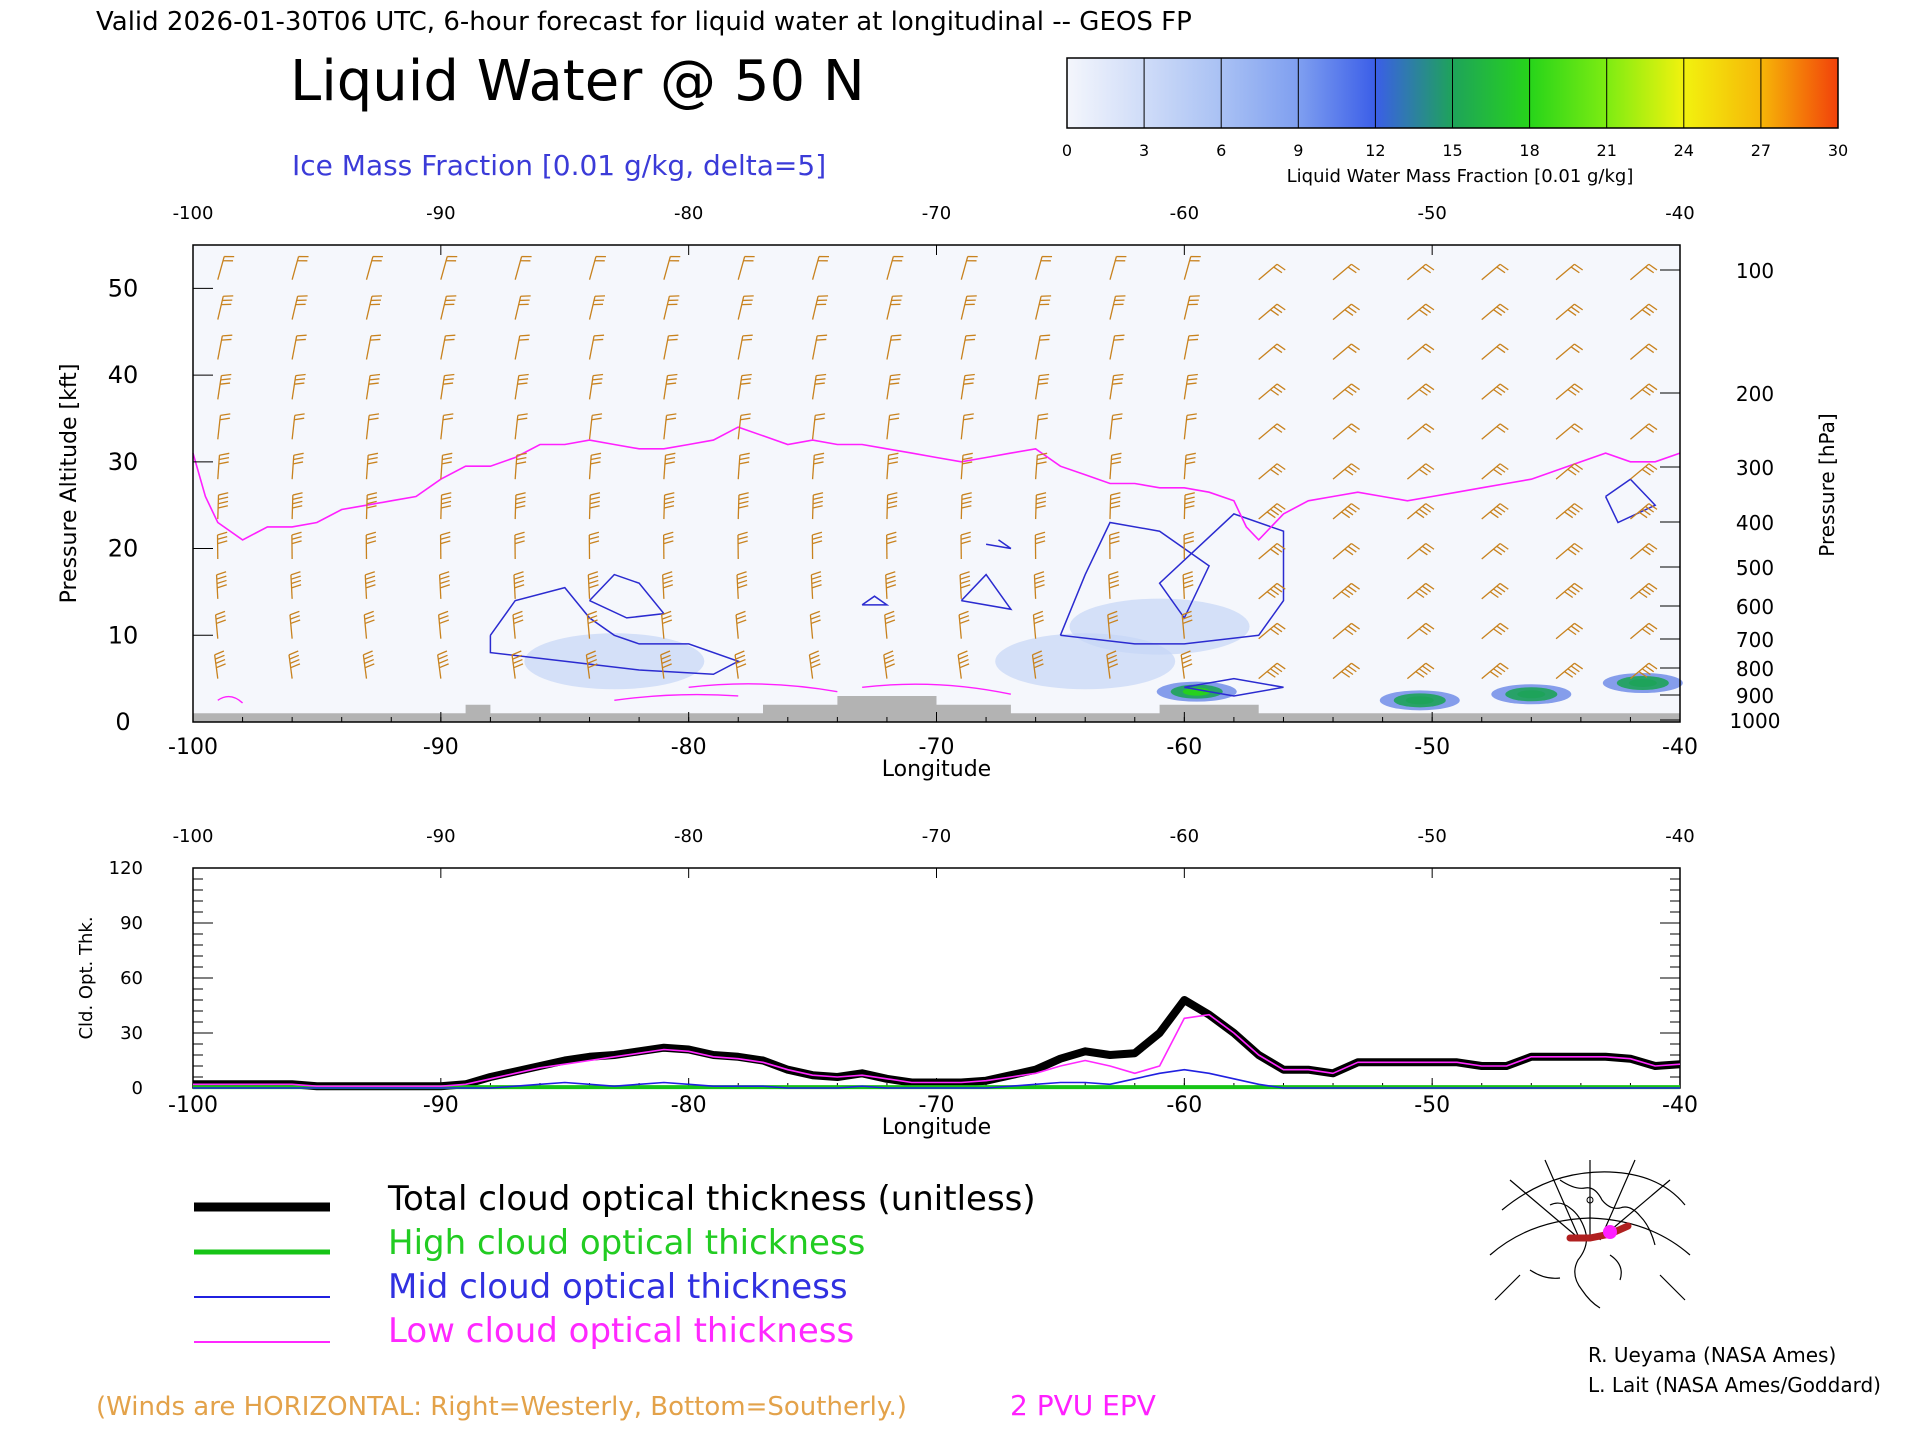 The image size is (1920, 1440). What do you see at coordinates (230, 699) in the screenshot?
I see `epv-low-contour` at bounding box center [230, 699].